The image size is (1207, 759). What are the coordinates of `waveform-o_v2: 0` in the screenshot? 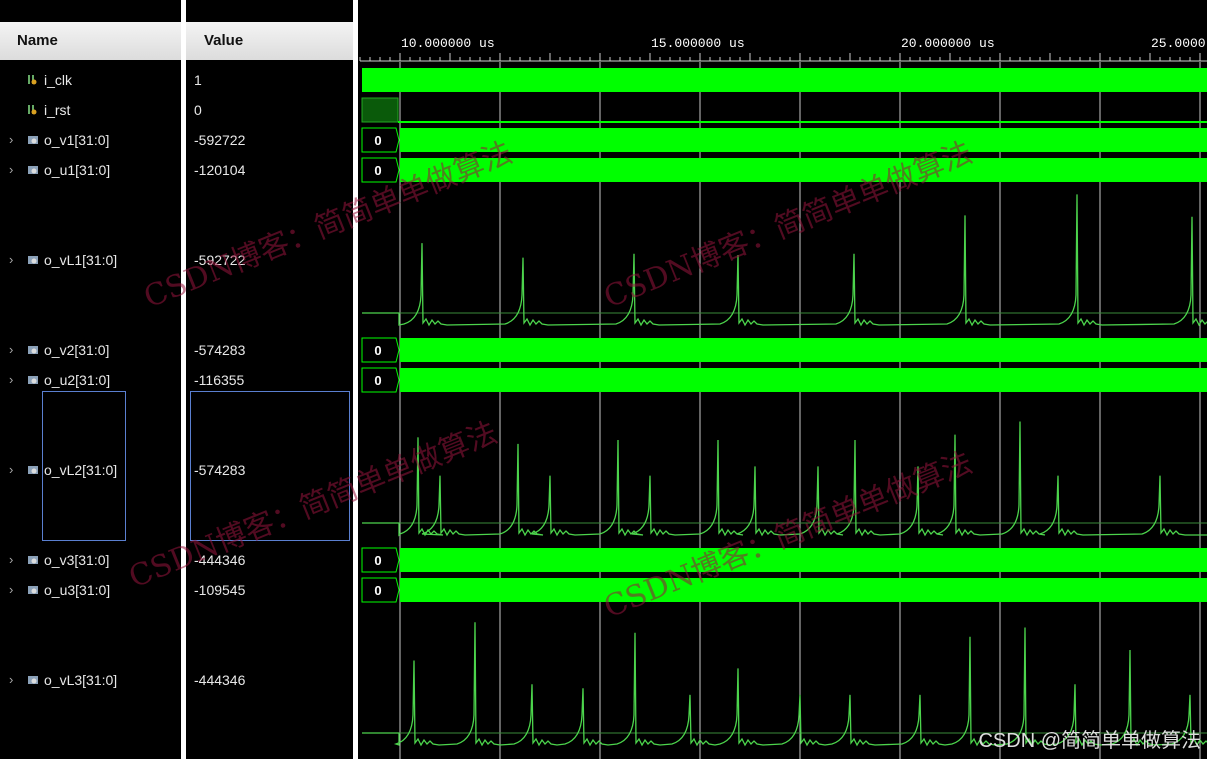 It's located at (784, 350).